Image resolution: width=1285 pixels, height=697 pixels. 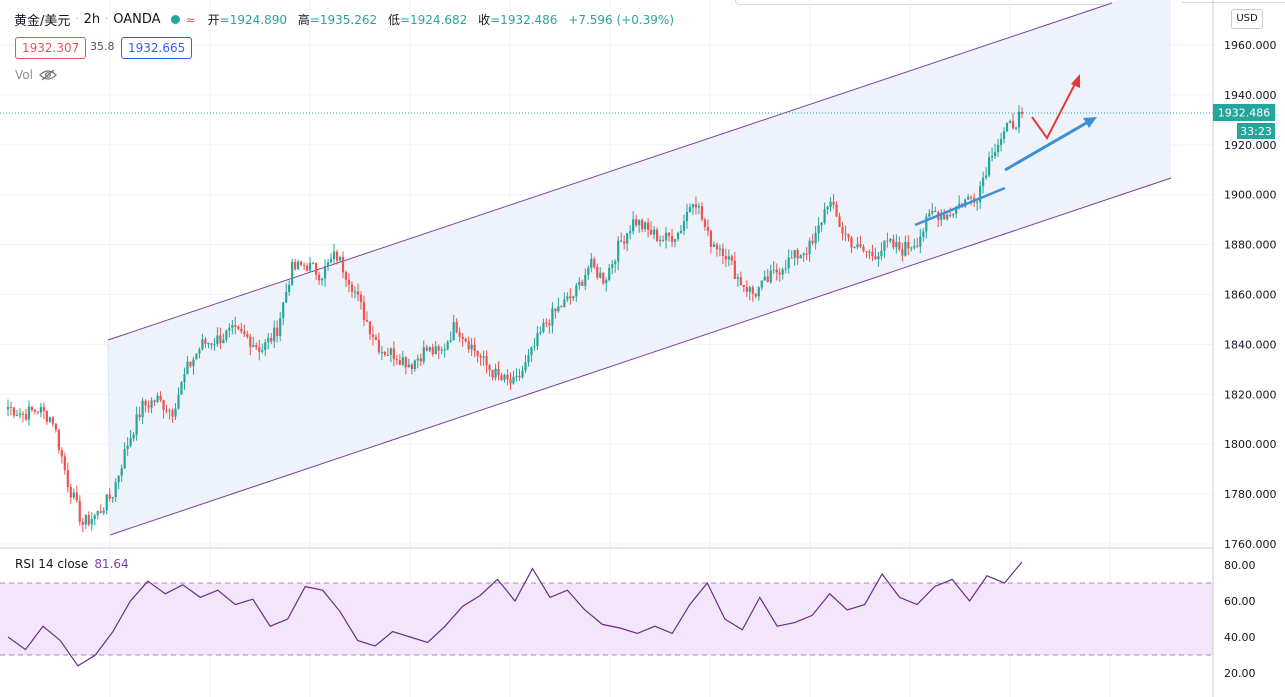 I want to click on low-value: =1924.682, so click(x=433, y=20).